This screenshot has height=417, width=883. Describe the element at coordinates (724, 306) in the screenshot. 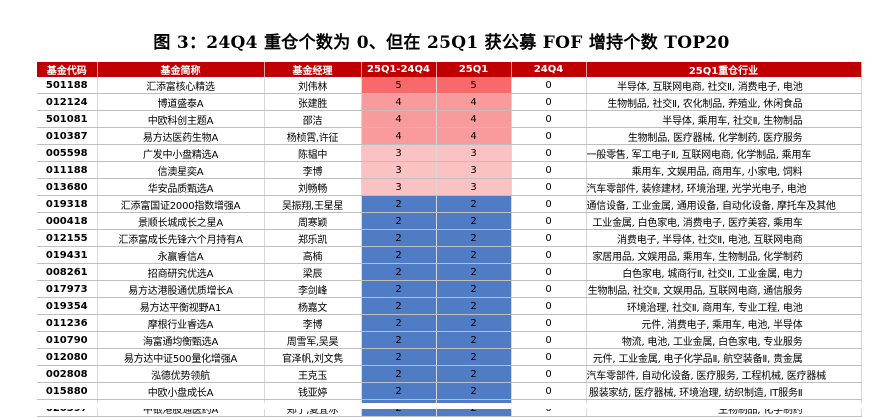

I see `industries-cell: 环境治理, 社交Ⅱ, 商用车, 专业工程, 电池` at that location.